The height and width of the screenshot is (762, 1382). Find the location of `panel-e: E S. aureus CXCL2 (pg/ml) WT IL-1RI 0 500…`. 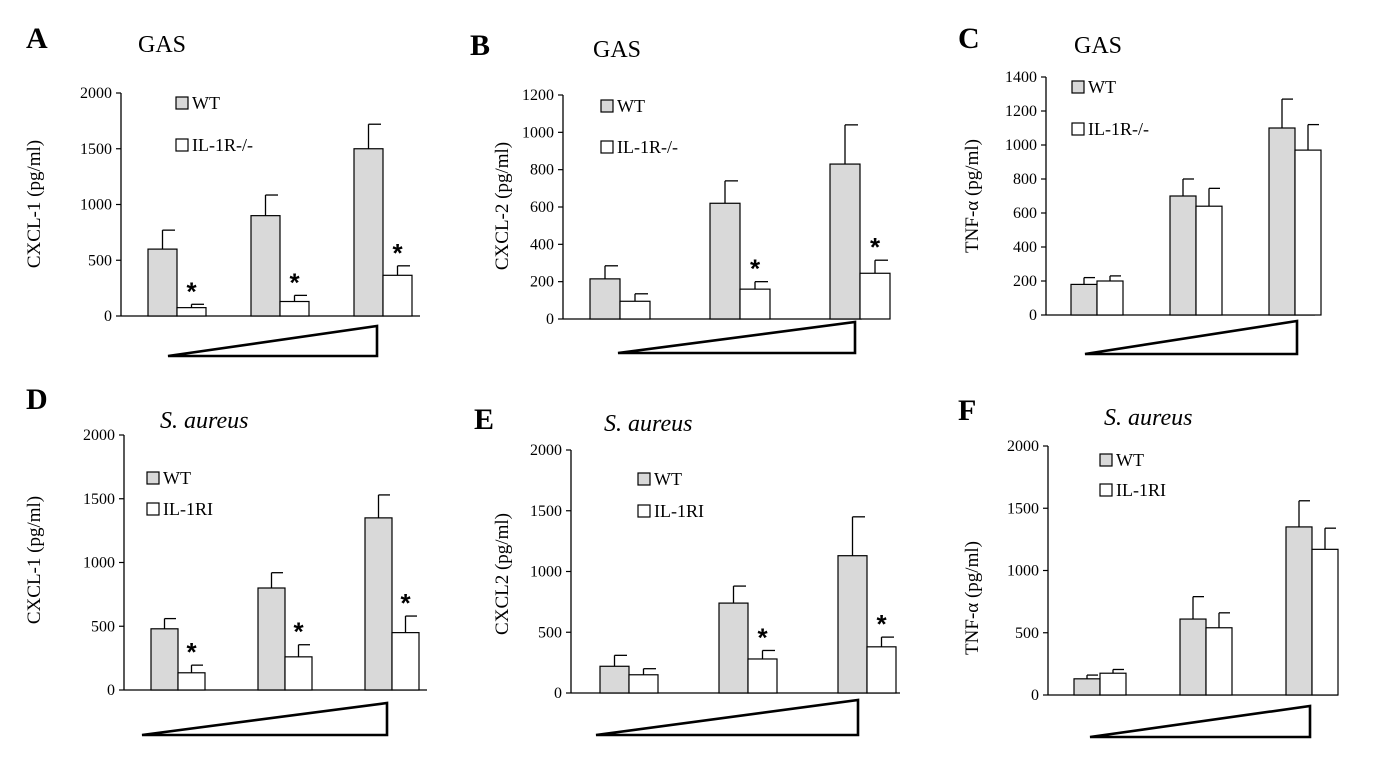

panel-e: E S. aureus CXCL2 (pg/ml) WT IL-1RI 0 500… is located at coordinates (687, 570).